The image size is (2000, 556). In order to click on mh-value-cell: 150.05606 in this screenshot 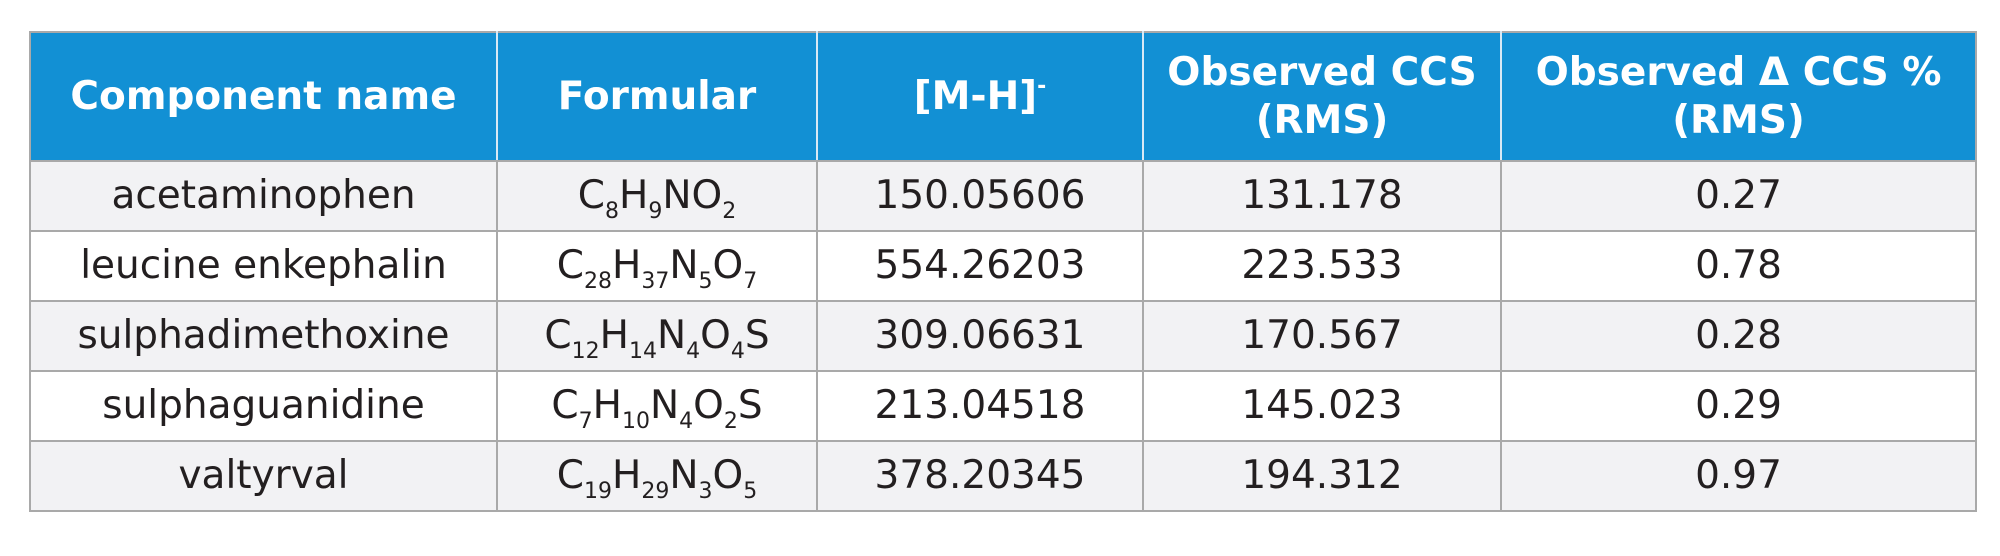, I will do `click(980, 196)`.